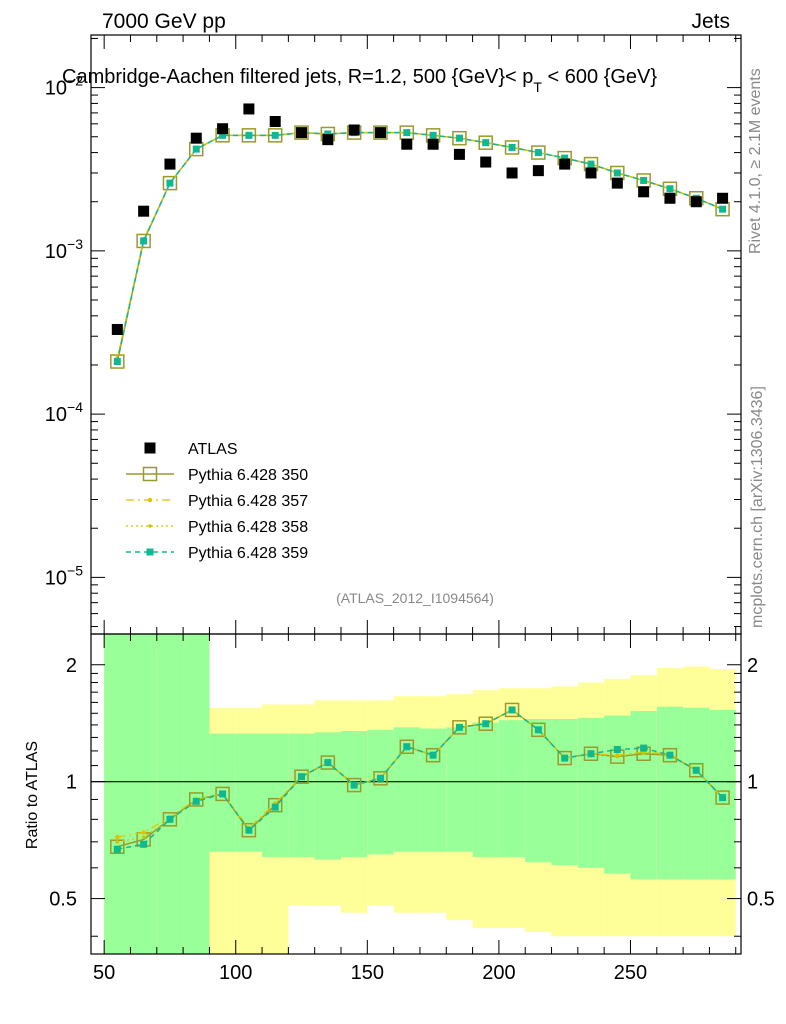 The width and height of the screenshot is (786, 1024). Describe the element at coordinates (761, 900) in the screenshot. I see `ratio-ytick-label-right: 0.5` at that location.